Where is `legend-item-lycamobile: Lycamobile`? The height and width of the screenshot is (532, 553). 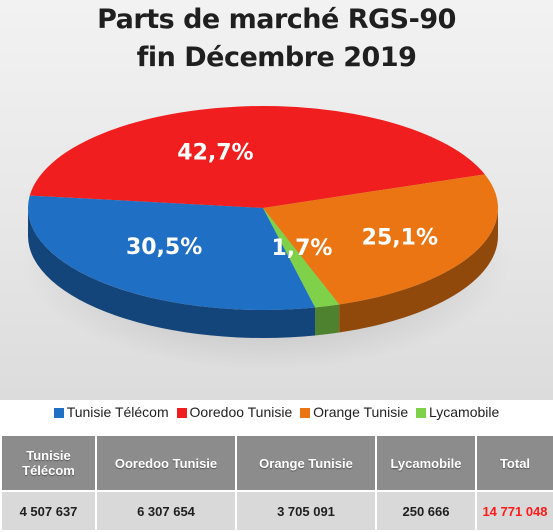
legend-item-lycamobile: Lycamobile is located at coordinates (457, 412).